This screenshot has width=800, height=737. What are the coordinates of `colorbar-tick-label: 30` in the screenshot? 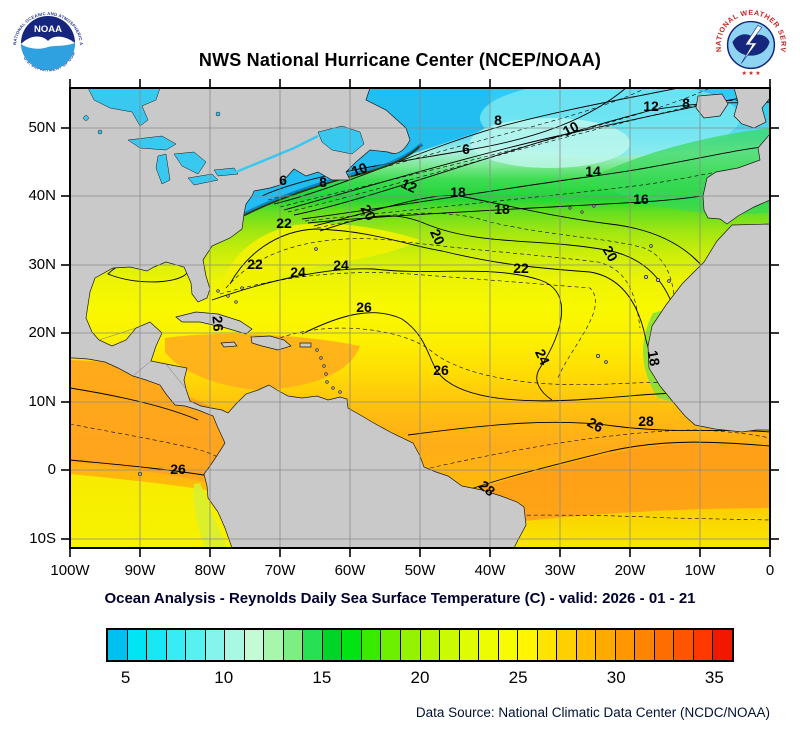 It's located at (616, 677).